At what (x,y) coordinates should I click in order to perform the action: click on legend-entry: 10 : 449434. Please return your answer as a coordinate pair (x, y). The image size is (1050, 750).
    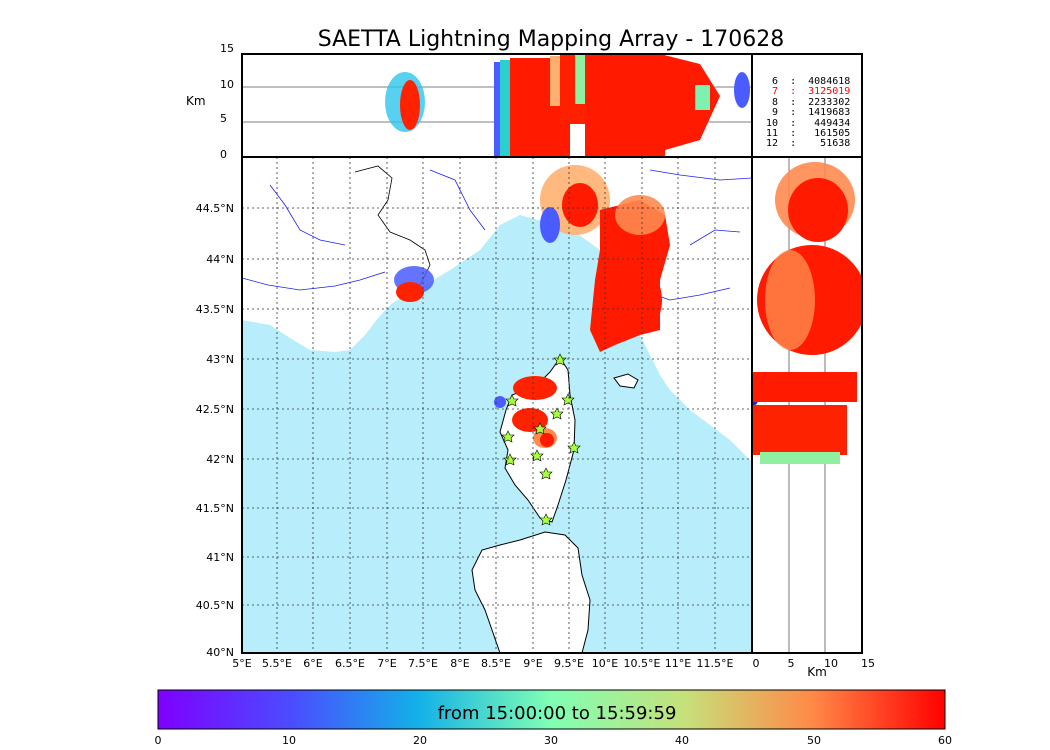
    Looking at the image, I should click on (808, 123).